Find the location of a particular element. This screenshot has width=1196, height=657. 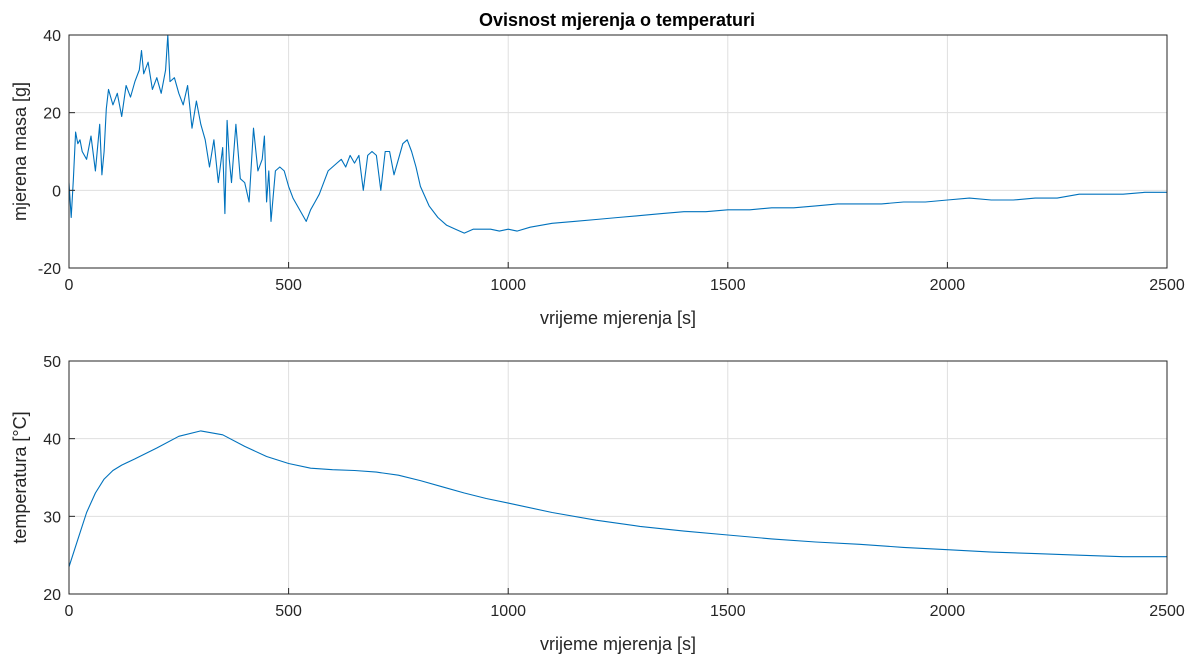

chart-title: Ovisnost mjerenja o temperaturi is located at coordinates (617, 20).